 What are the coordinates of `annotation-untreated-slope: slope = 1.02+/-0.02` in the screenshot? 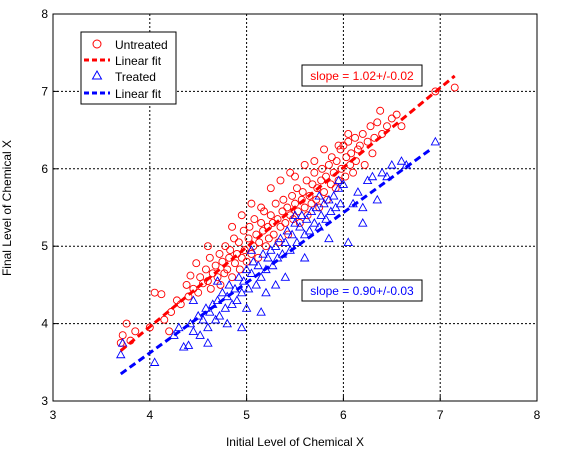 It's located at (362, 75).